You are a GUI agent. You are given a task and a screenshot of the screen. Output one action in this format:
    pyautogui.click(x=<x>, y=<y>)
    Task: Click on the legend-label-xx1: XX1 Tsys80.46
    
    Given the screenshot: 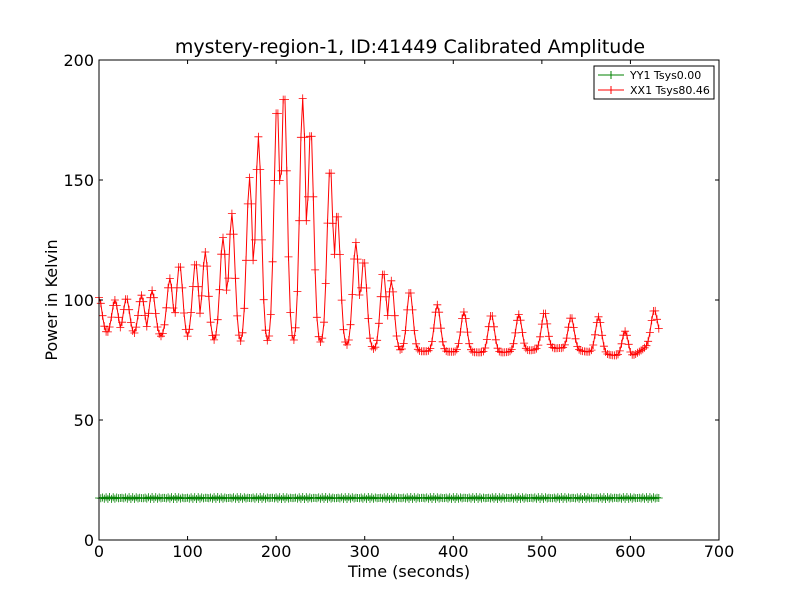 What is the action you would take?
    pyautogui.click(x=670, y=90)
    